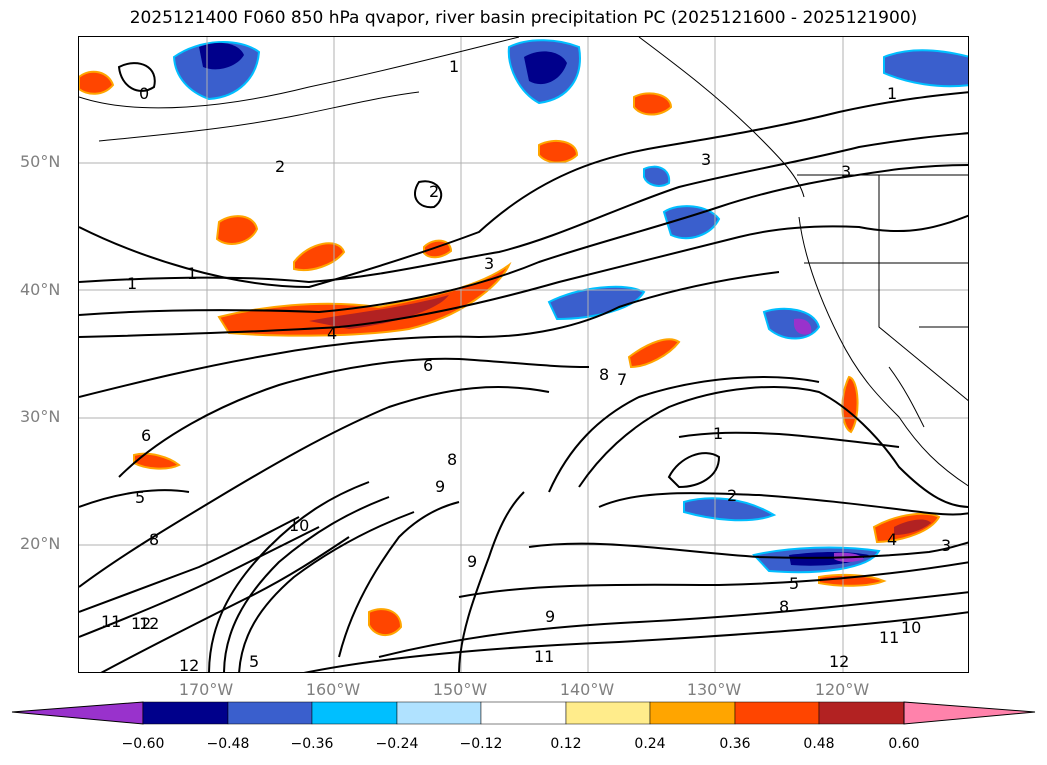  Describe the element at coordinates (77, 713) in the screenshot. I see `colorbar-extend-low` at that location.